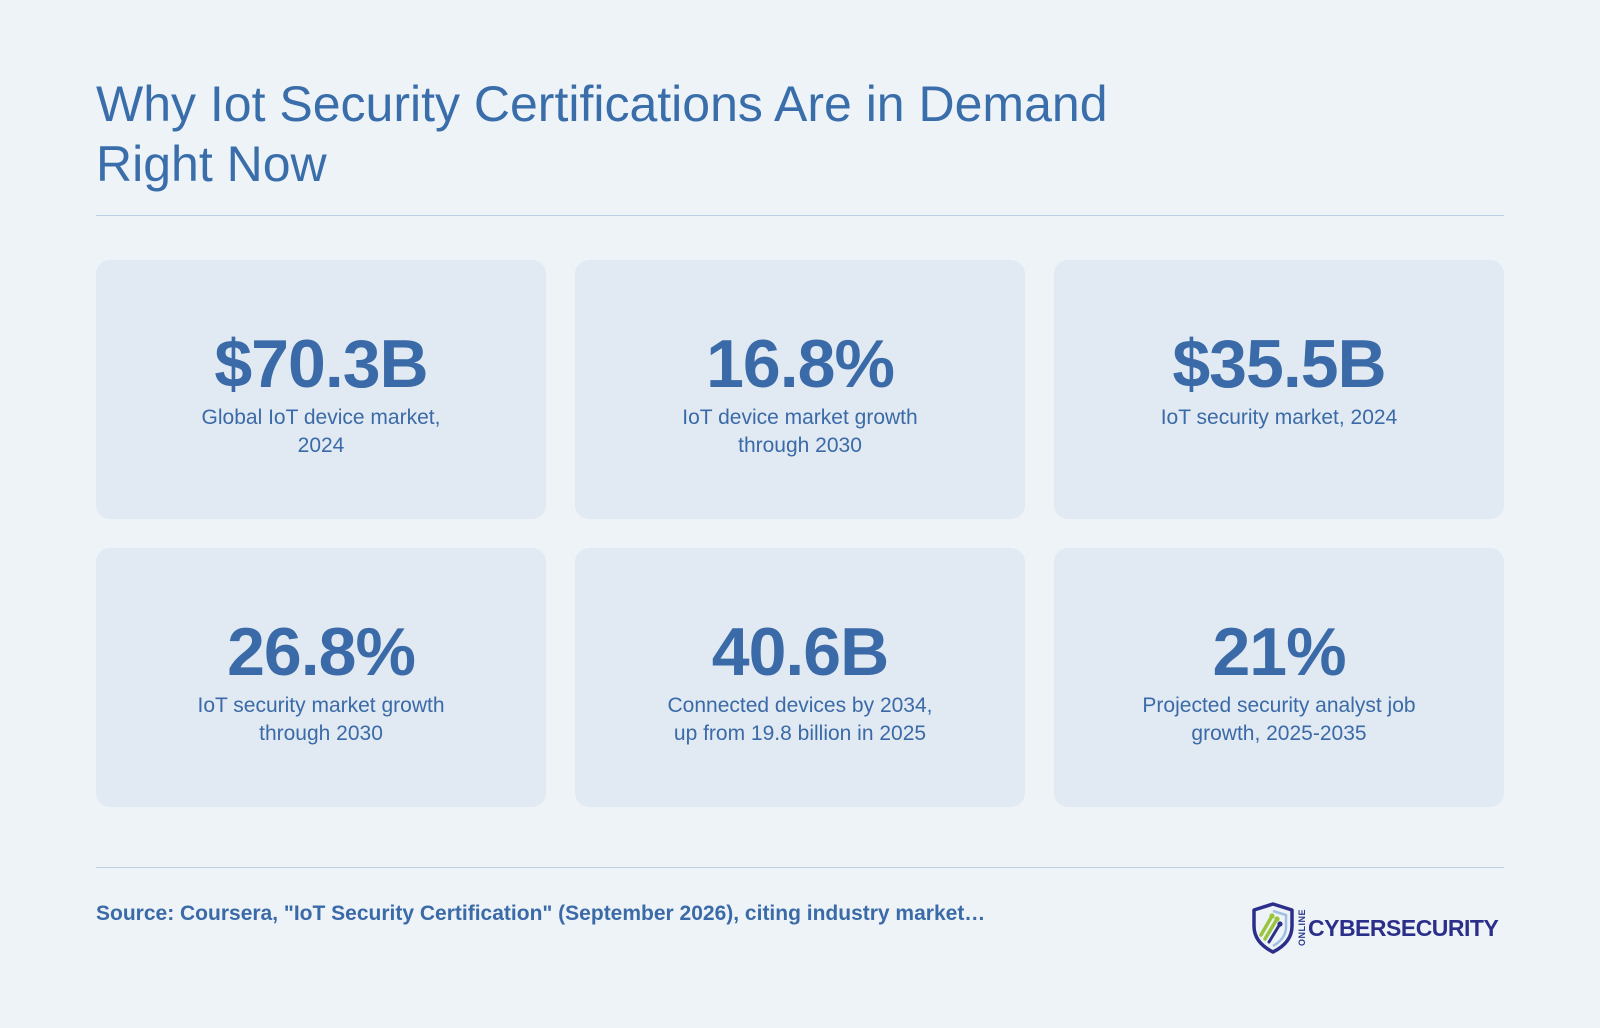 The image size is (1600, 1028). What do you see at coordinates (1273, 928) in the screenshot?
I see `shield-icon` at bounding box center [1273, 928].